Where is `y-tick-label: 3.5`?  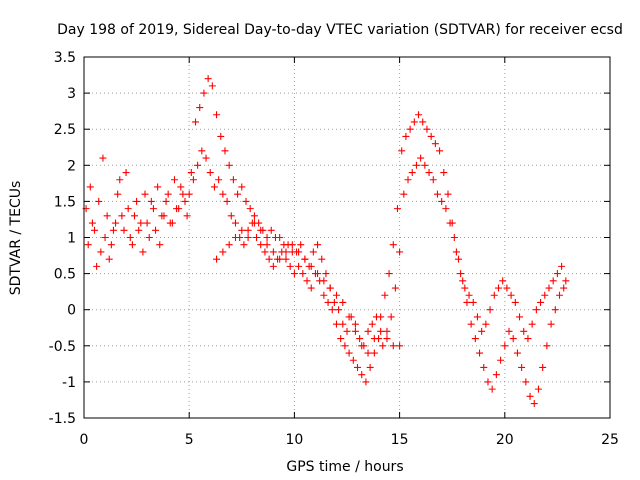
y-tick-label: 3.5 is located at coordinates (65, 58).